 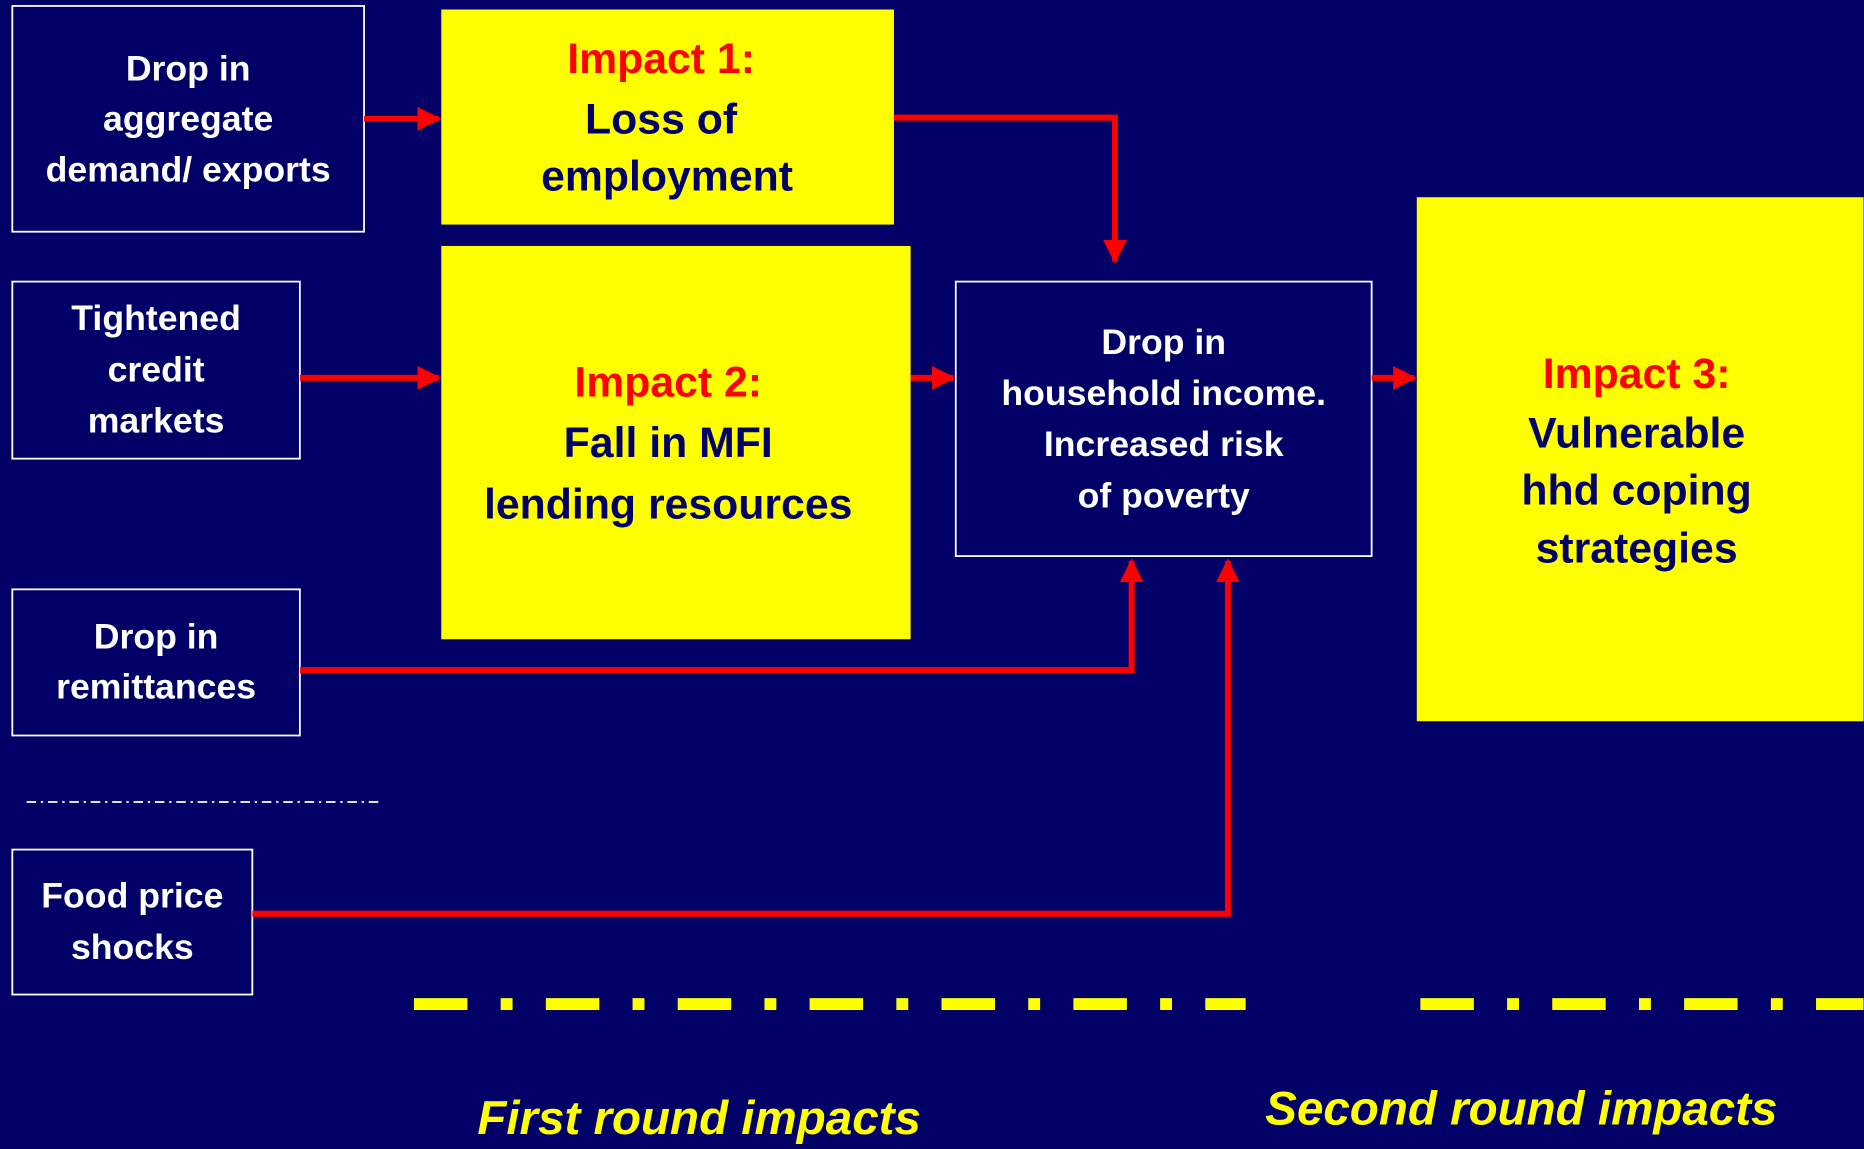 What do you see at coordinates (668, 382) in the screenshot?
I see `heading: Impact 2:` at bounding box center [668, 382].